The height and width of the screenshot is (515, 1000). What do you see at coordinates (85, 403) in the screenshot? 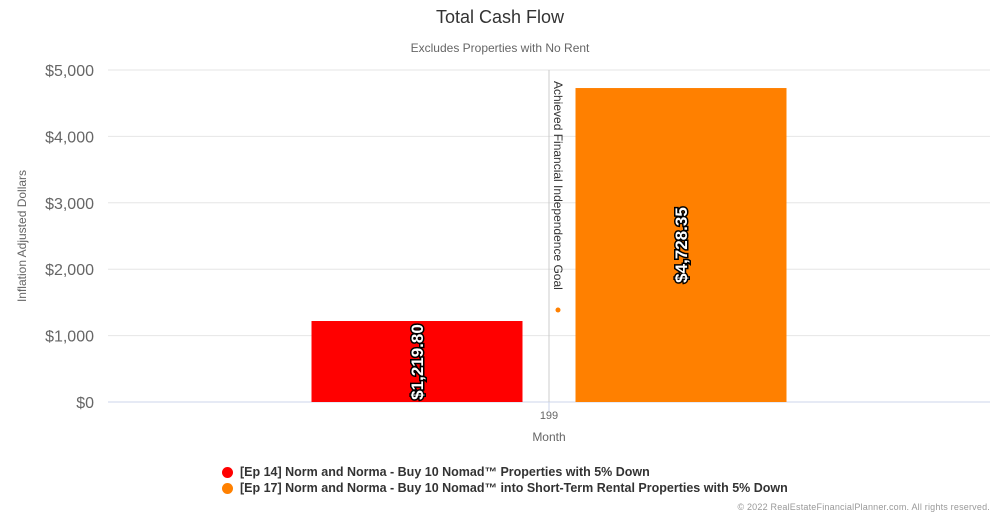
I see `y-tick-label: $0` at bounding box center [85, 403].